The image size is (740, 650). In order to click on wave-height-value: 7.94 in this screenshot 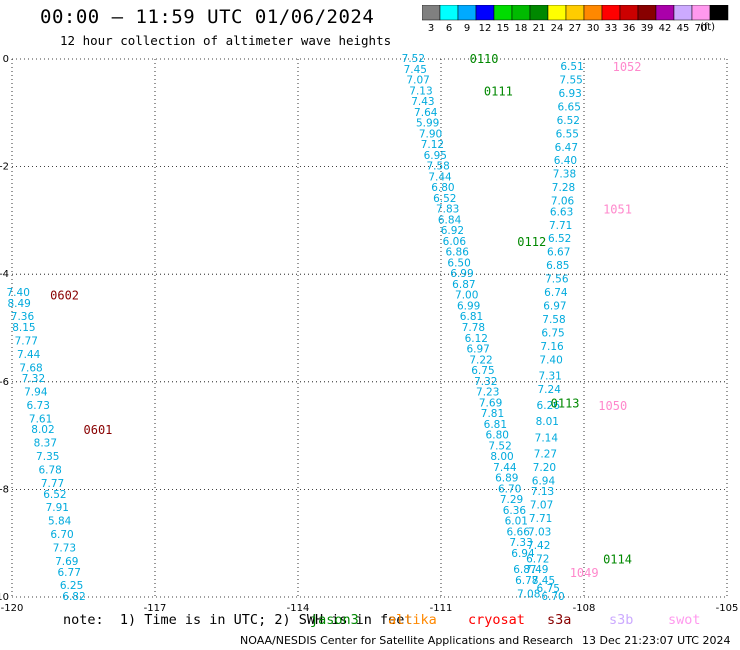, I will do `click(36, 393)`.